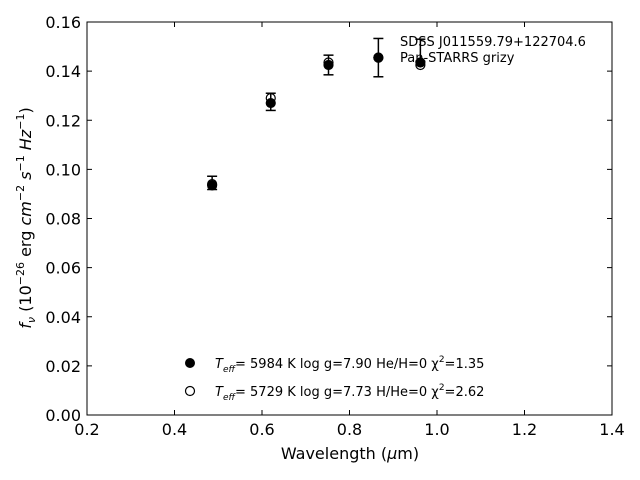  I want to click on error-bars, so click(316, 114).